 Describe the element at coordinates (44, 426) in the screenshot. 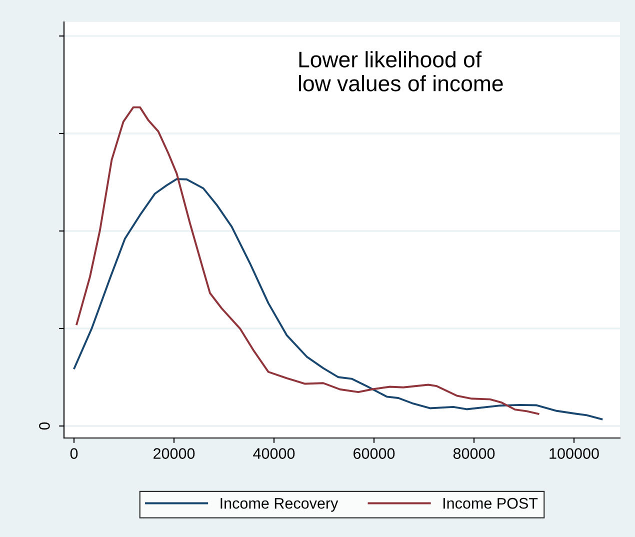

I see `text: 0` at that location.